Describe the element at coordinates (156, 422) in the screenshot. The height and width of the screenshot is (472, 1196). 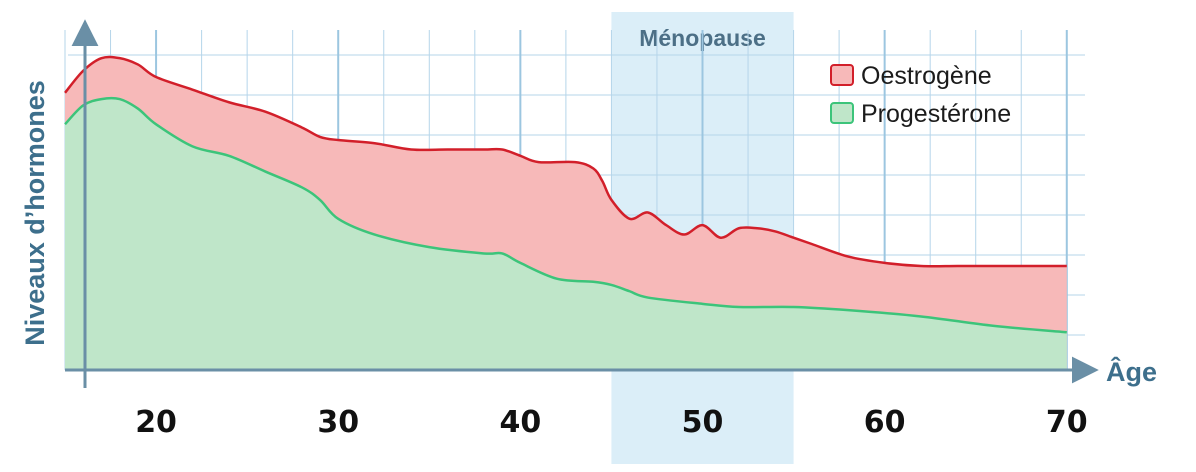
I see `x-tick-label: 20` at that location.